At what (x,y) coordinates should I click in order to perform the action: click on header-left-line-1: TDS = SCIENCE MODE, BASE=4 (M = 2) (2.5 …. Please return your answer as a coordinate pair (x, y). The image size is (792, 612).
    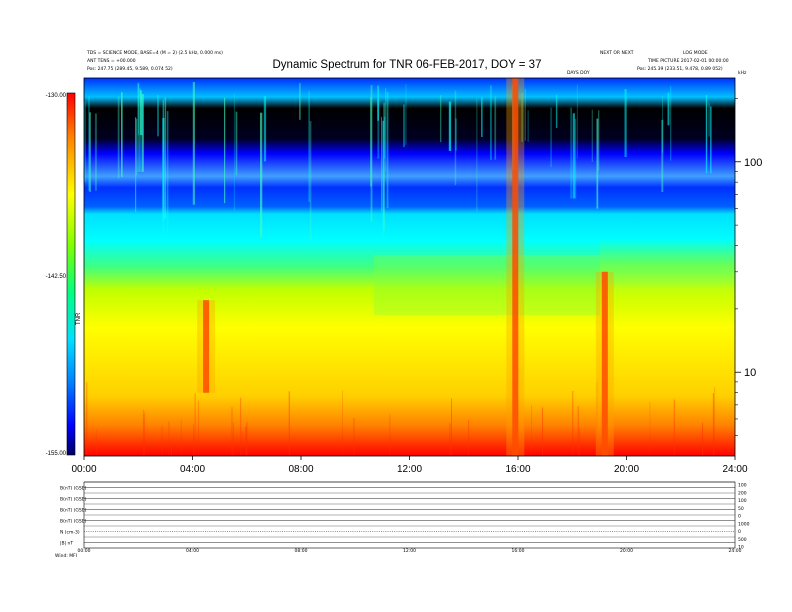
    Looking at the image, I should click on (154, 53).